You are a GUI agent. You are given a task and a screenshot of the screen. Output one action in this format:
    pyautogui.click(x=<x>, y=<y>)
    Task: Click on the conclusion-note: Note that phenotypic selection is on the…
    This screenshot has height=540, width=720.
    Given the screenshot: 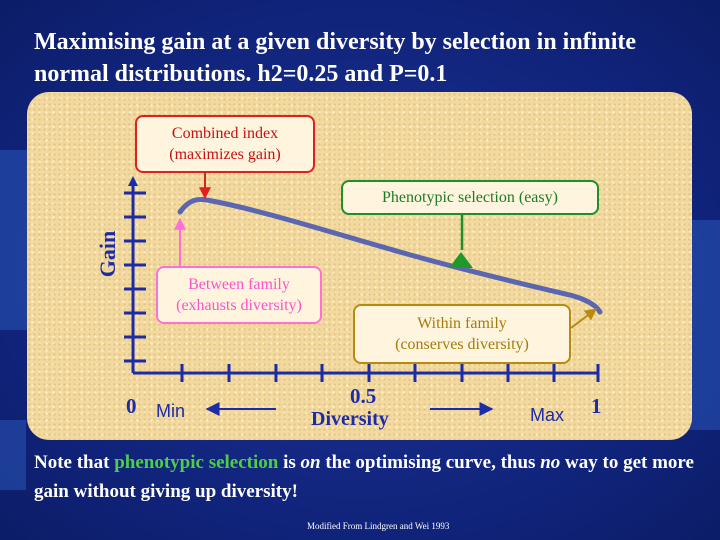 What is the action you would take?
    pyautogui.click(x=364, y=477)
    